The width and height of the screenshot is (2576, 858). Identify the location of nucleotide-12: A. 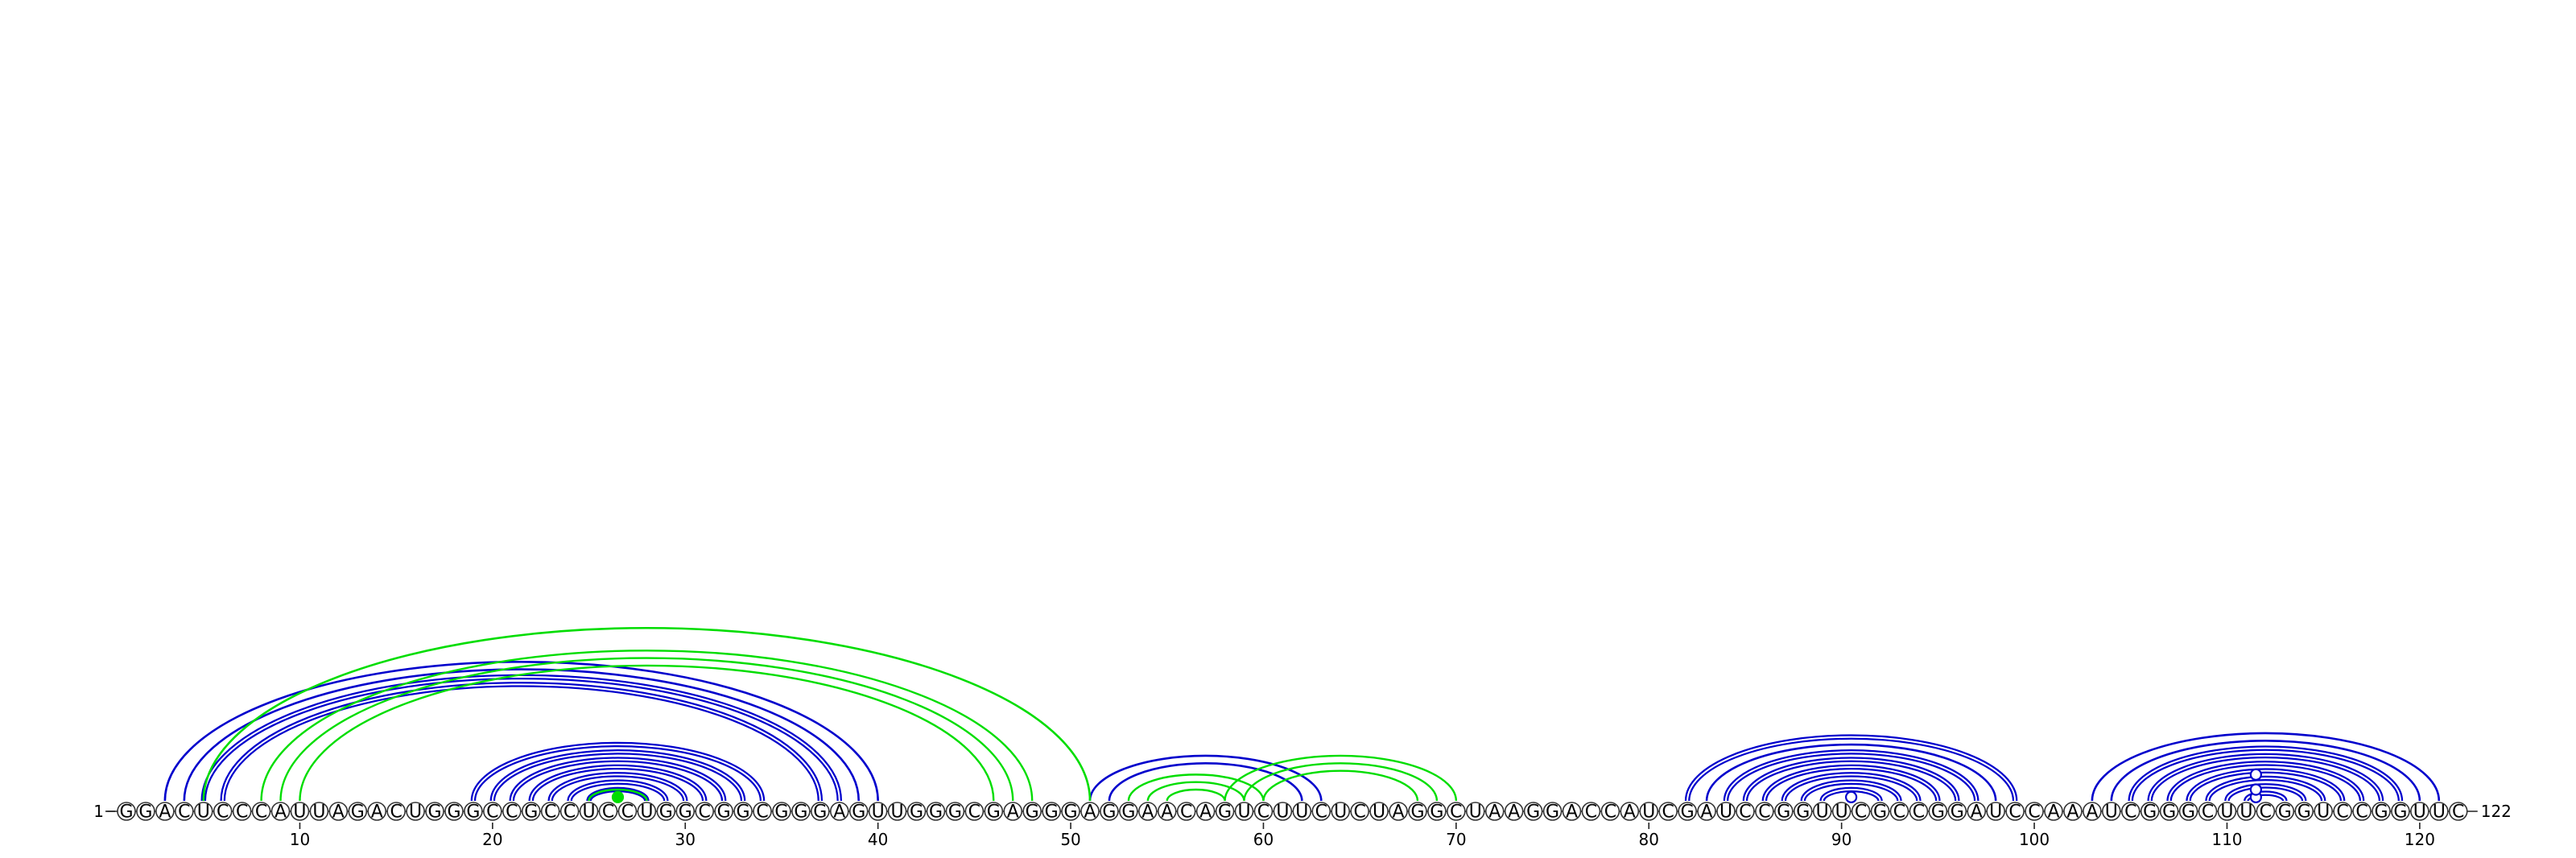
(338, 813).